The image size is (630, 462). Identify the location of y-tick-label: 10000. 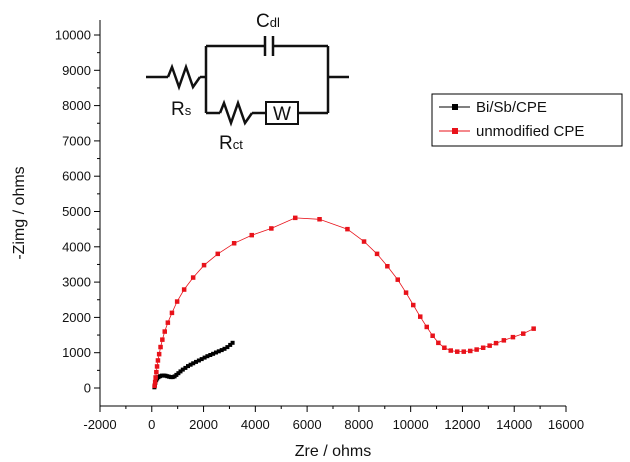
(73, 35).